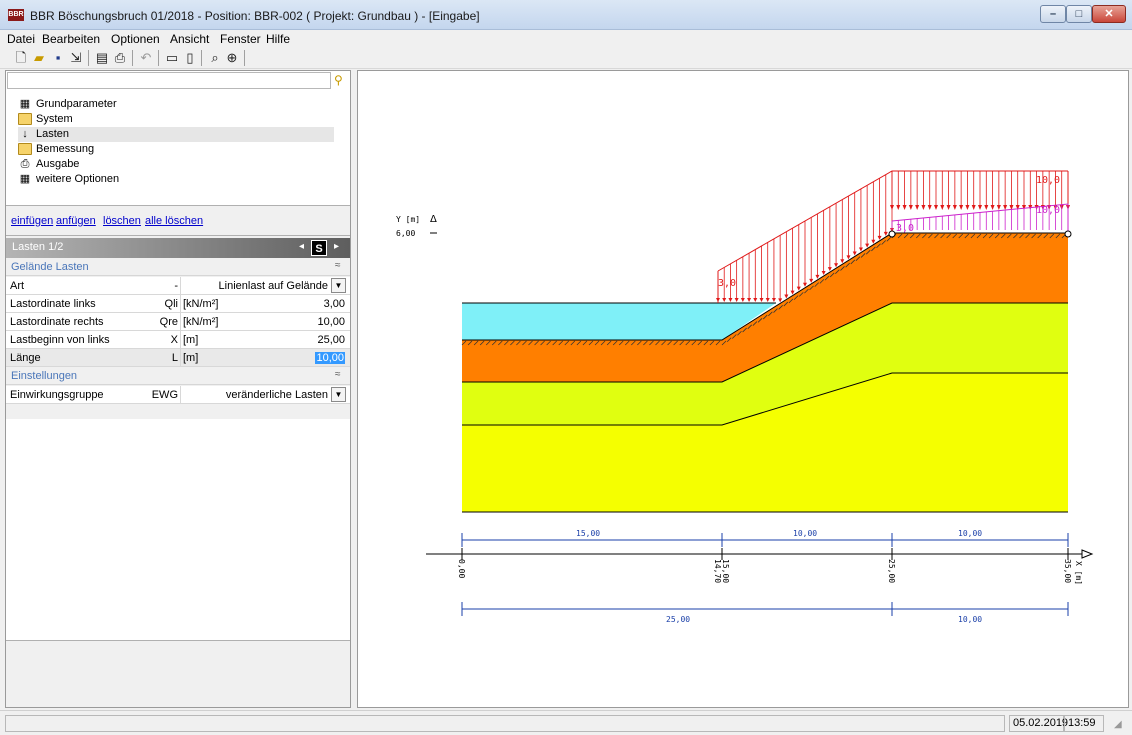 The image size is (1132, 735). What do you see at coordinates (122, 221) in the screenshot?
I see `delete-link: löschen` at bounding box center [122, 221].